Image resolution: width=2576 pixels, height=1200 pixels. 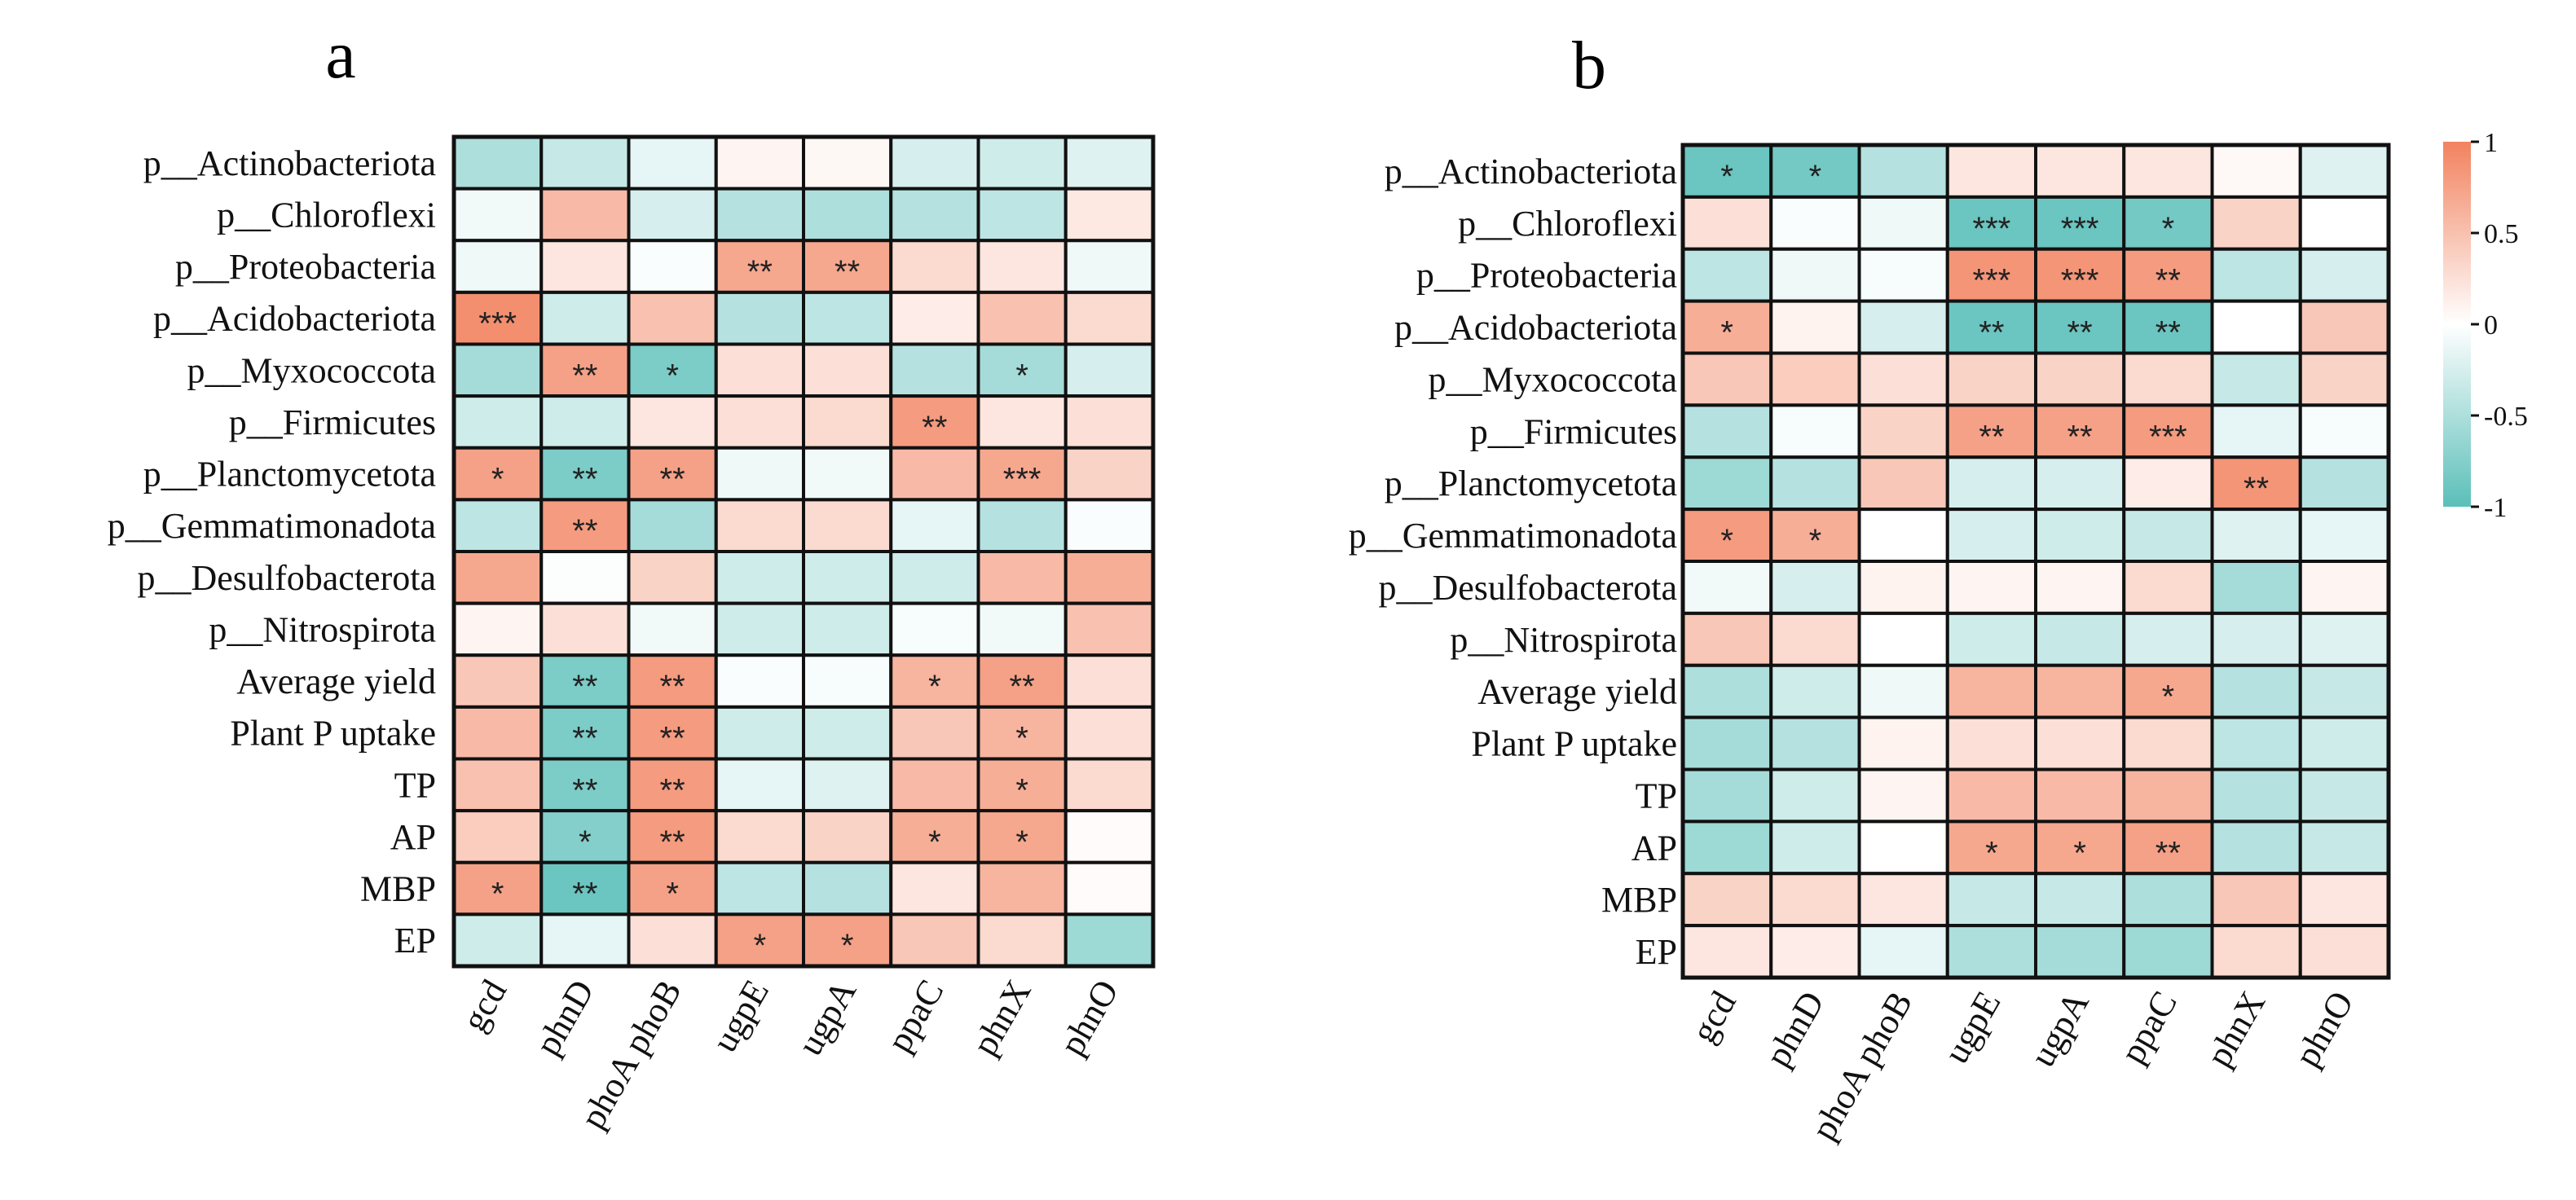 I want to click on row-label: Plant P uptake, so click(x=333, y=734).